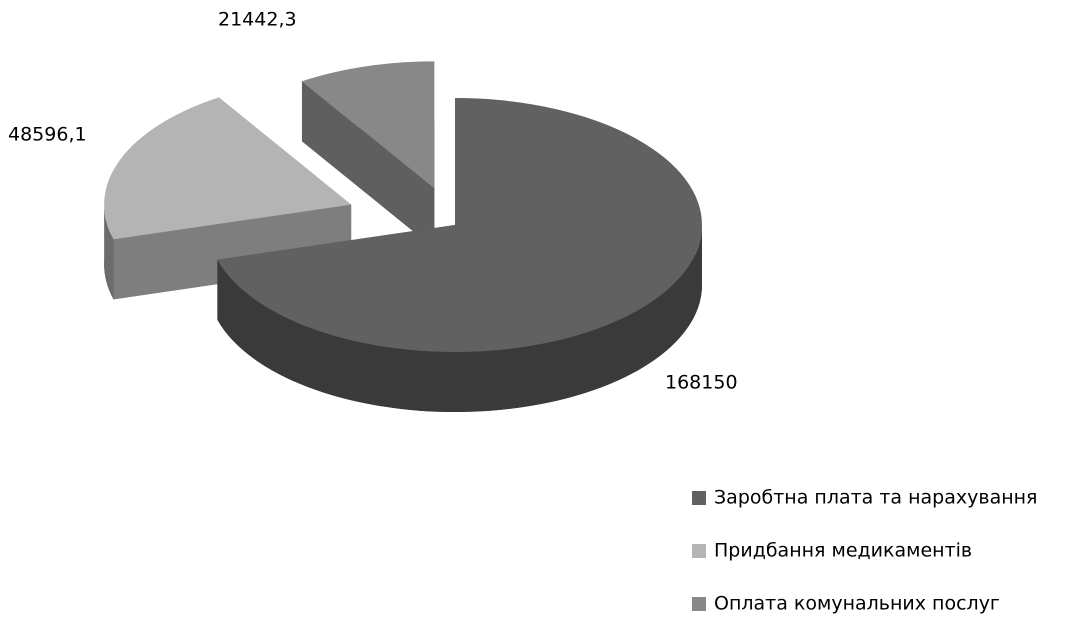  I want to click on legend-label: Заробтна плата та нарахування, so click(875, 498).